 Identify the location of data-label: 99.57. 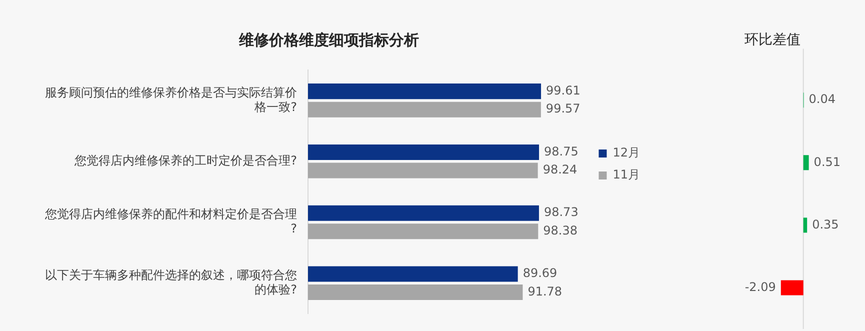
(563, 109).